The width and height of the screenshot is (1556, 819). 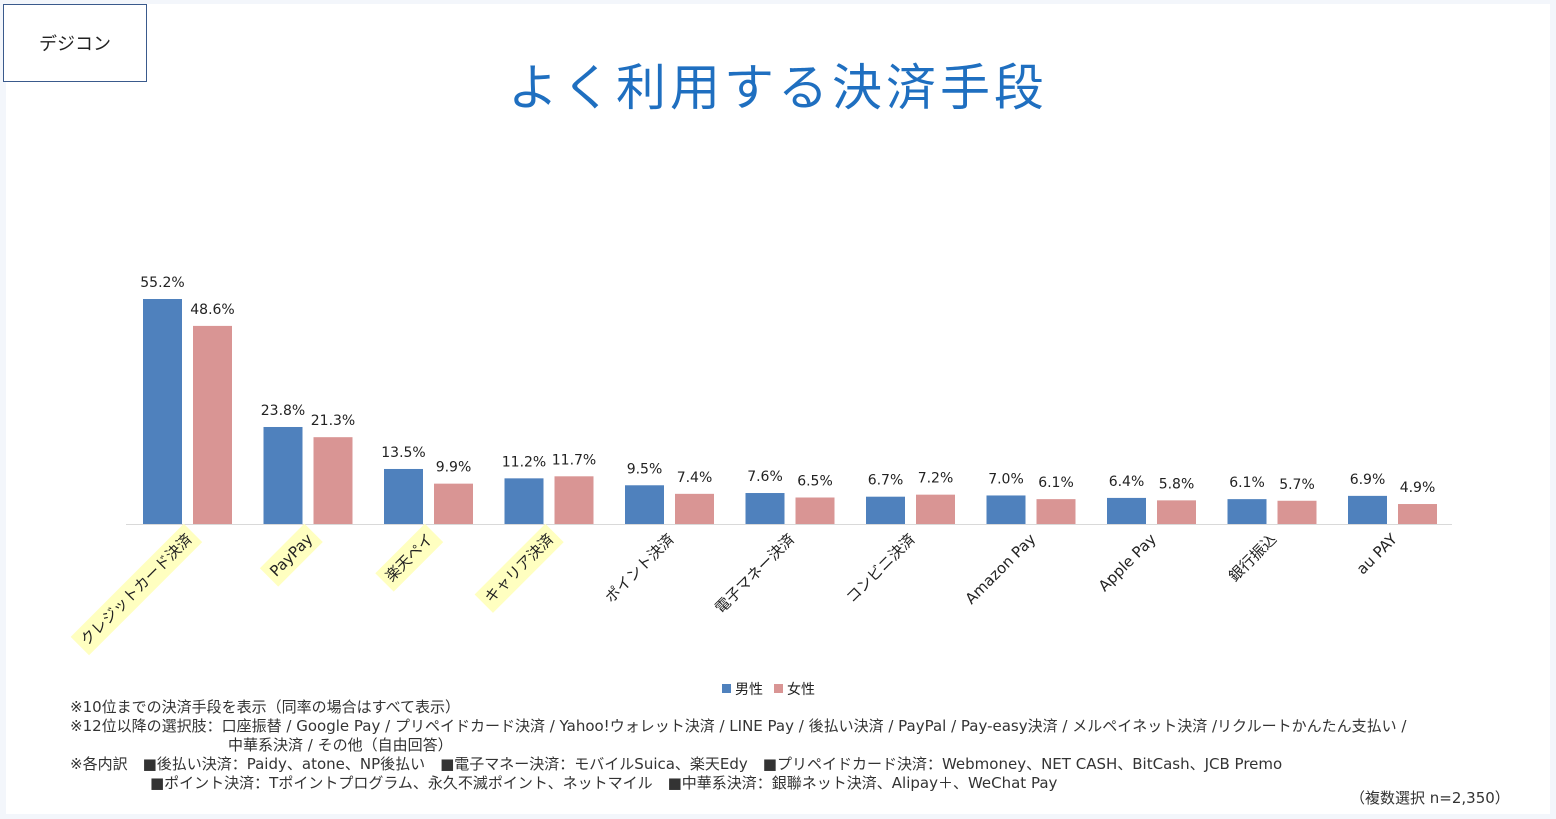 I want to click on data-label: 48.6%, so click(x=212, y=310).